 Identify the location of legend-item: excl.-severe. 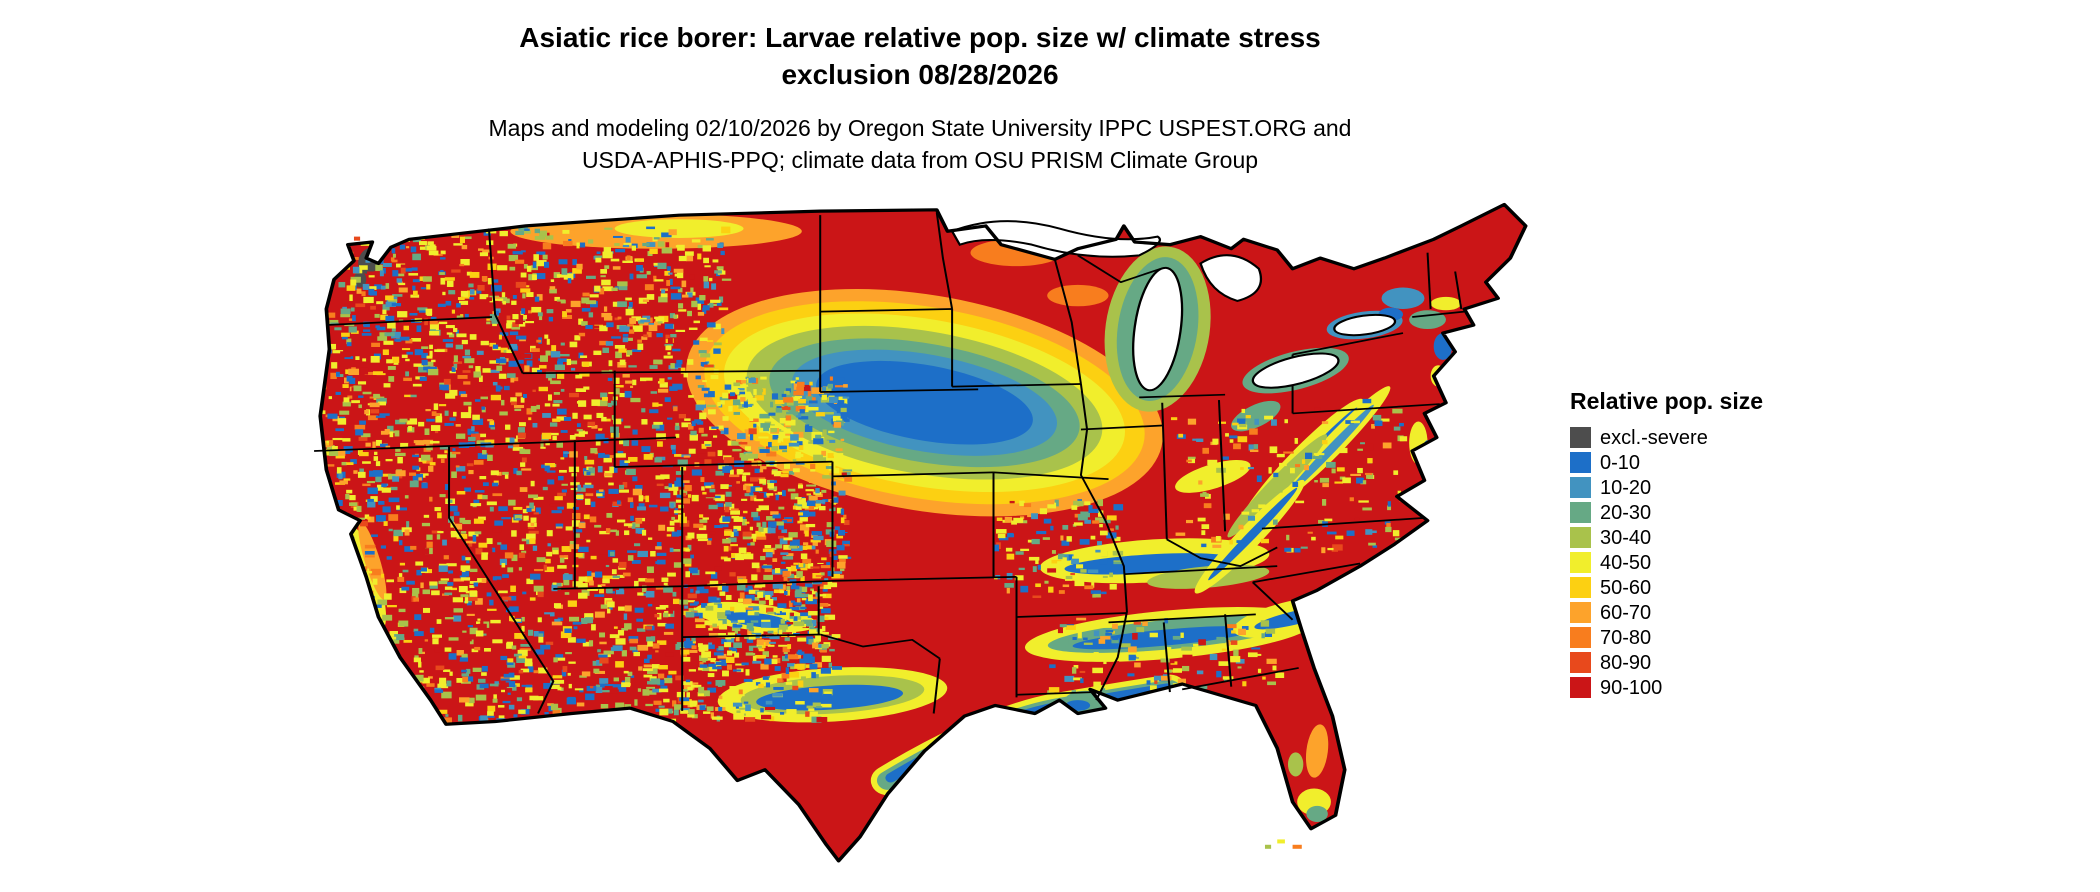
(1720, 437).